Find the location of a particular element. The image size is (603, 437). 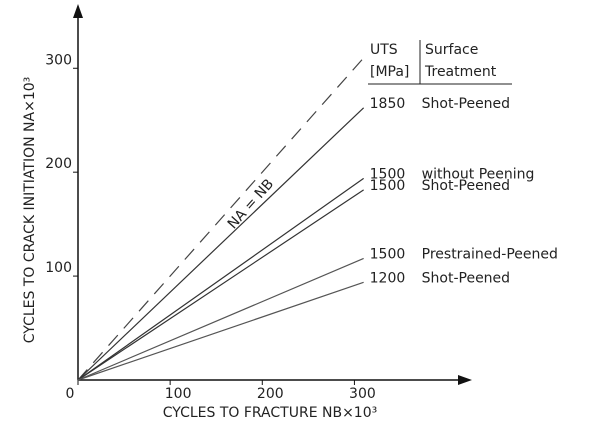

x-axis-label: CYCLES TO FRACTURE NB×10³ is located at coordinates (270, 413).